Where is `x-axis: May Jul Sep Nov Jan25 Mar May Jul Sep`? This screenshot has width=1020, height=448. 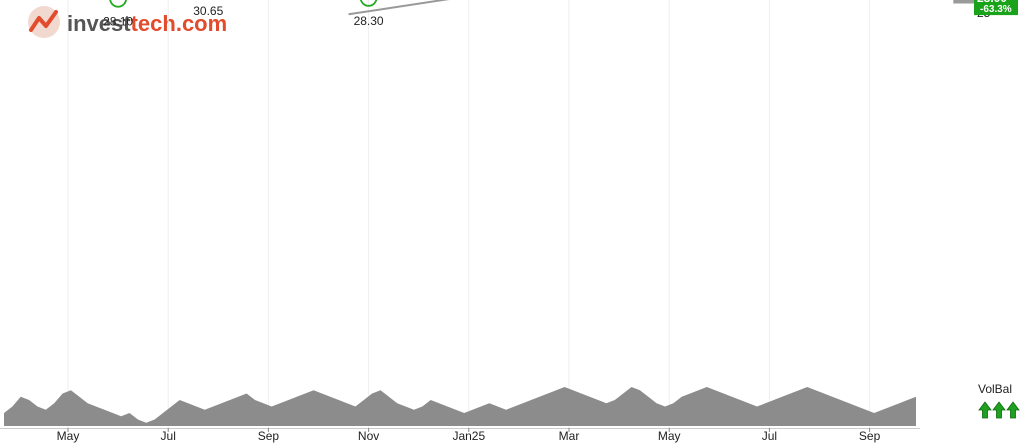
x-axis: May Jul Sep Nov Jan25 Mar May Jul Sep is located at coordinates (469, 435).